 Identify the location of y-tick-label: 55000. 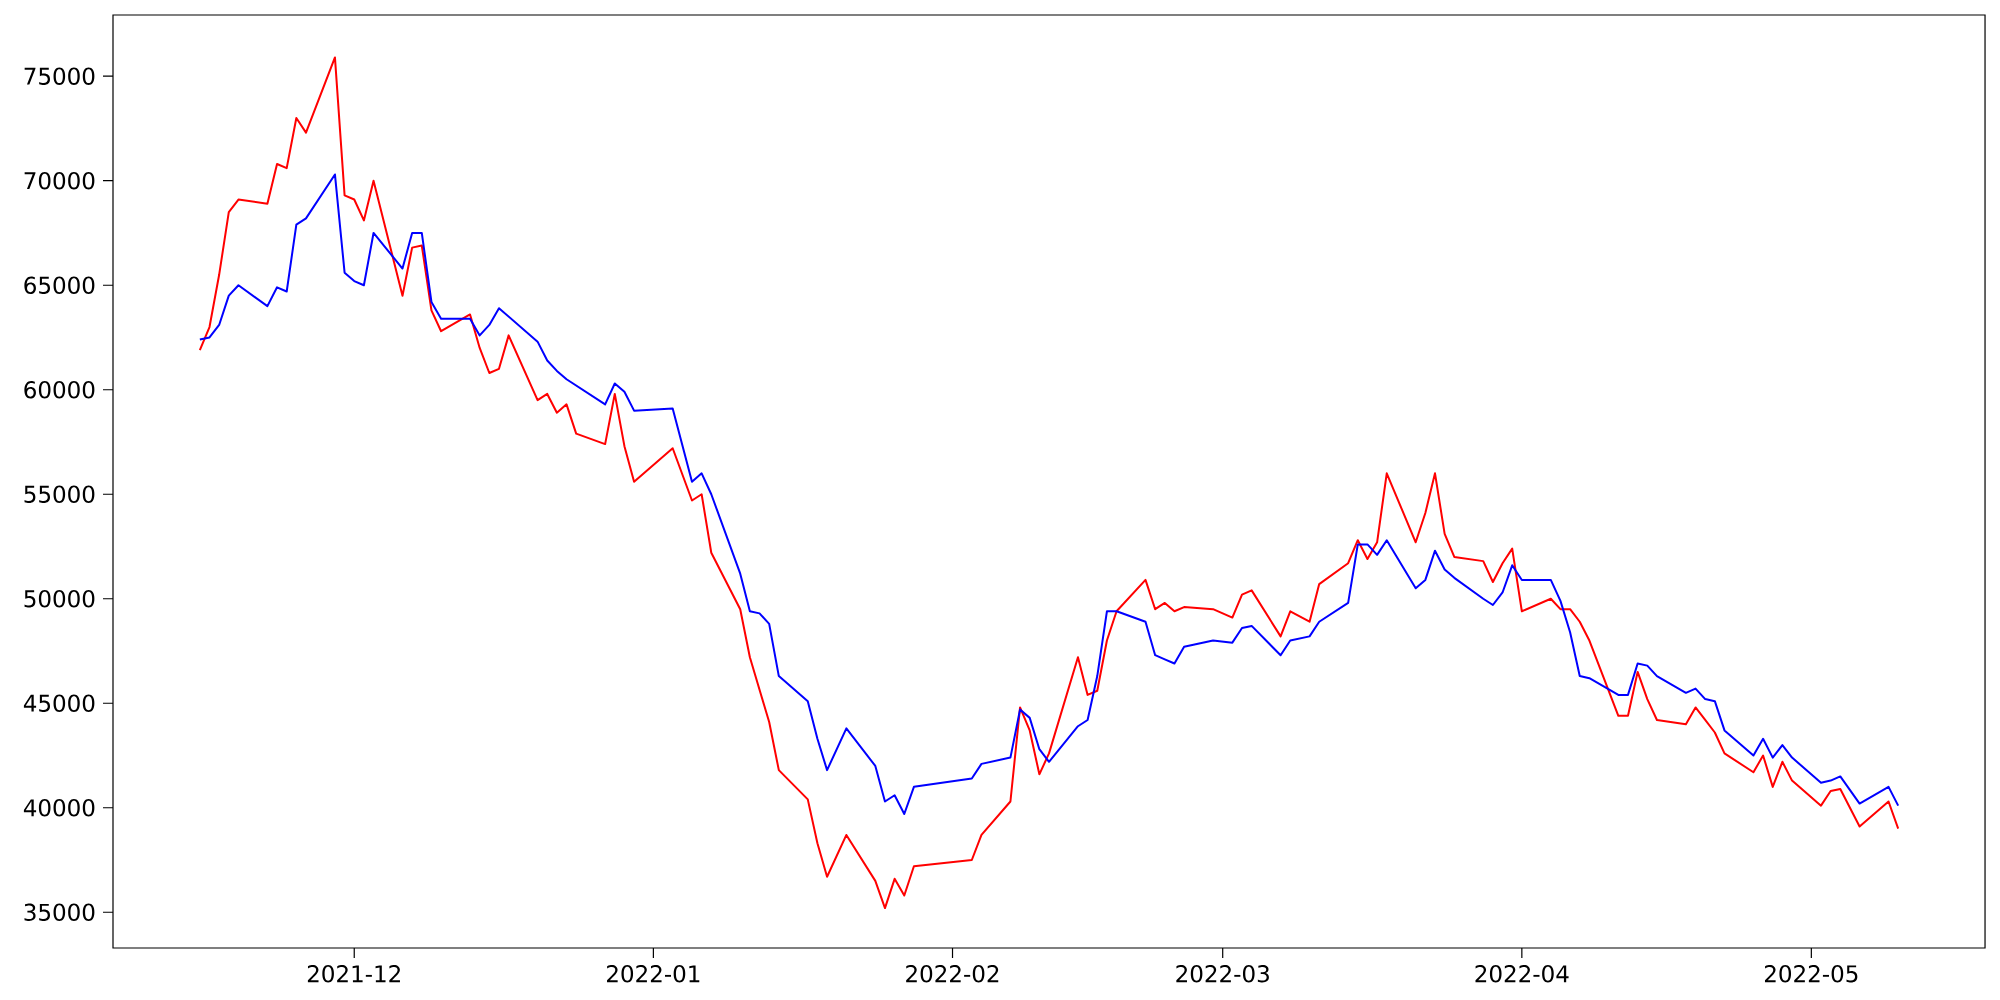
(59, 494).